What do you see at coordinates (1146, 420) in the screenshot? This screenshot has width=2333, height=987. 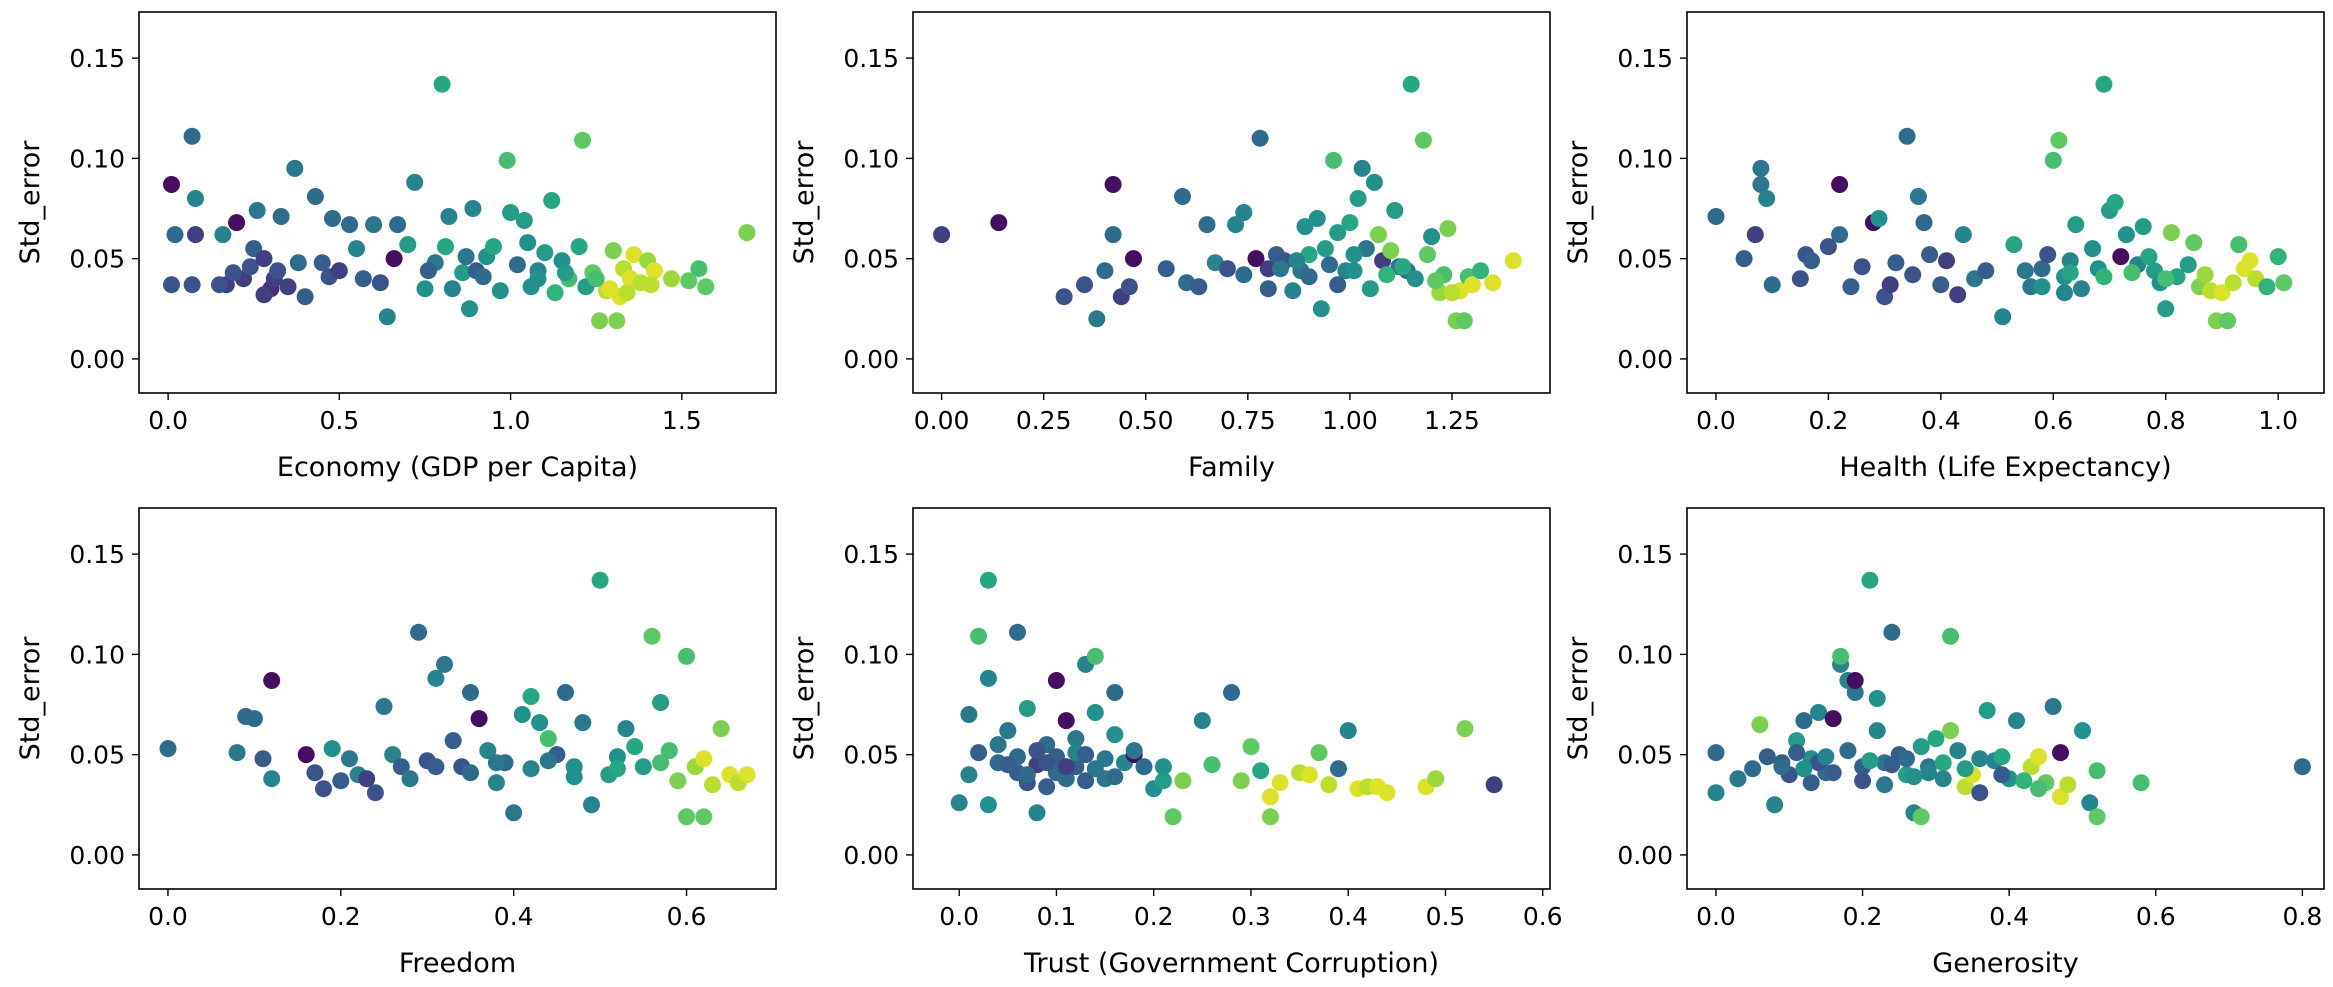 I see `x-tick-label: 0.50` at bounding box center [1146, 420].